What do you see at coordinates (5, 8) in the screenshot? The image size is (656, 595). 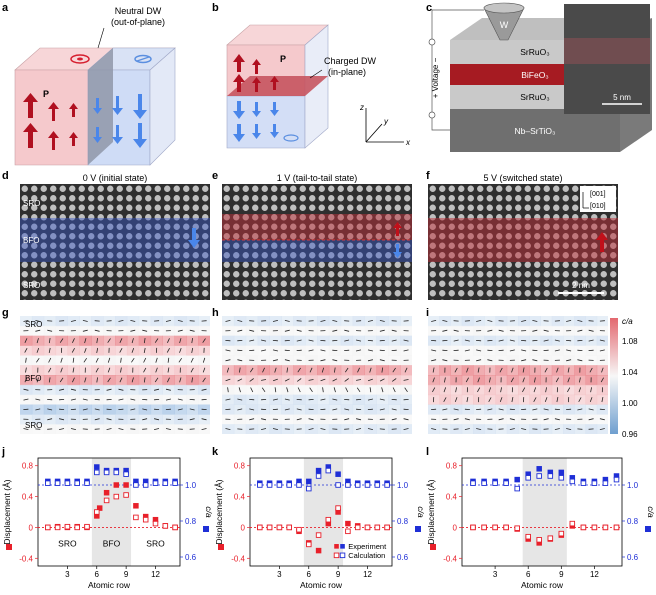 I see `panel-label-a: a` at bounding box center [5, 8].